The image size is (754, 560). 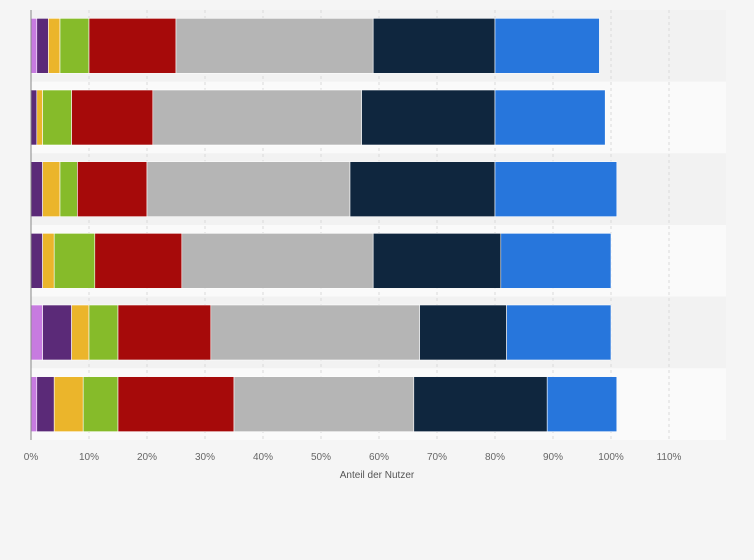 I want to click on x-tick-label: 90%, so click(x=553, y=457).